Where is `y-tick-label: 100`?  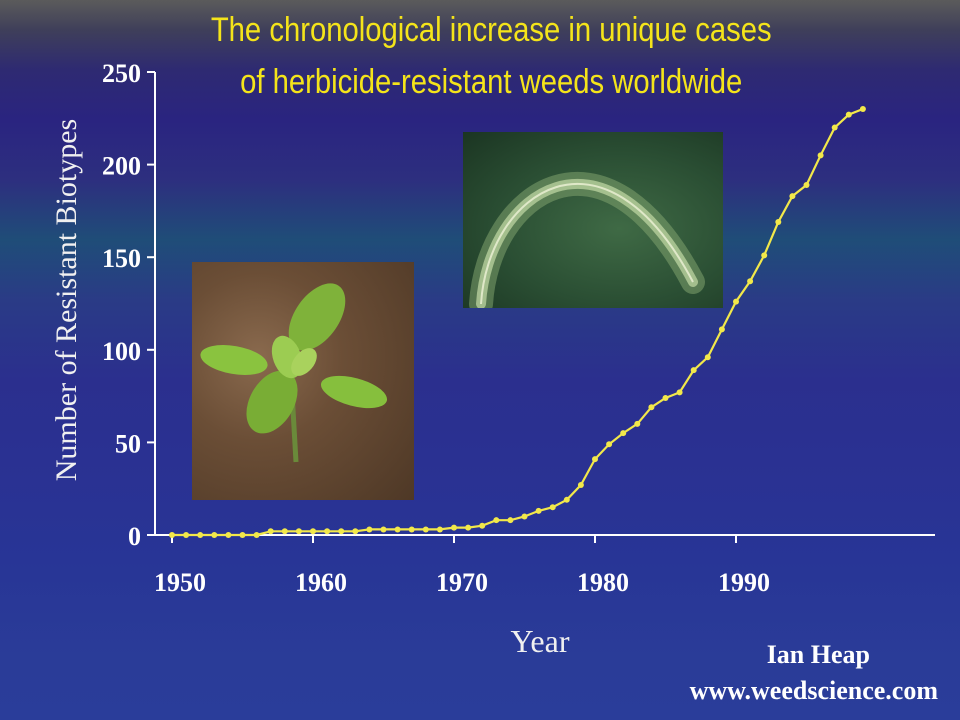 y-tick-label: 100 is located at coordinates (121, 351).